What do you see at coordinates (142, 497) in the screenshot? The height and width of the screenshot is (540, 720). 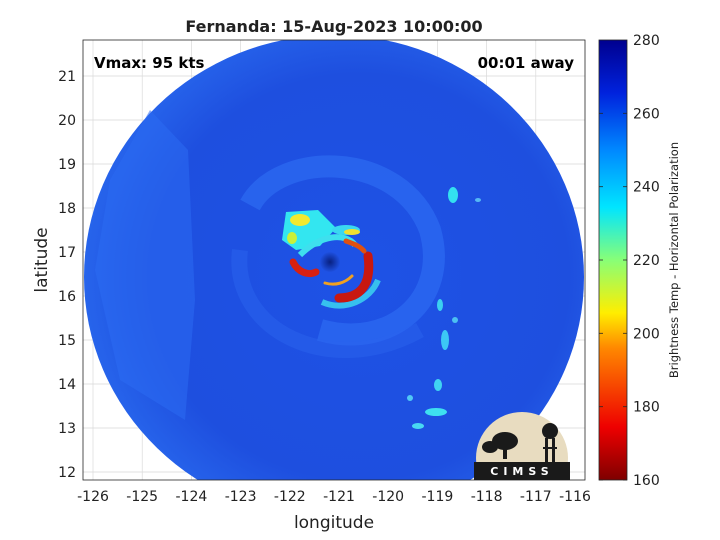 I see `x-tick-label: -125` at bounding box center [142, 497].